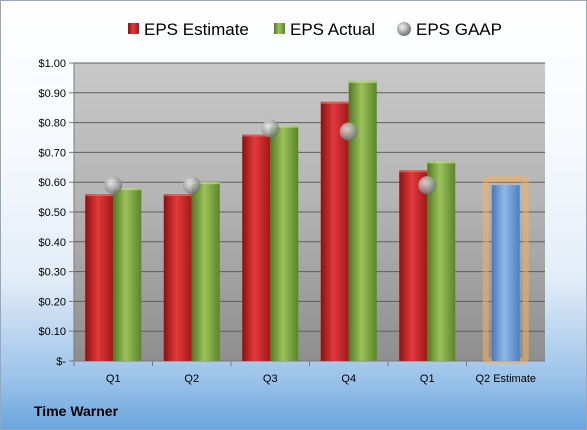 This screenshot has height=430, width=587. What do you see at coordinates (404, 29) in the screenshot?
I see `legend-swatch-eps-gaap` at bounding box center [404, 29].